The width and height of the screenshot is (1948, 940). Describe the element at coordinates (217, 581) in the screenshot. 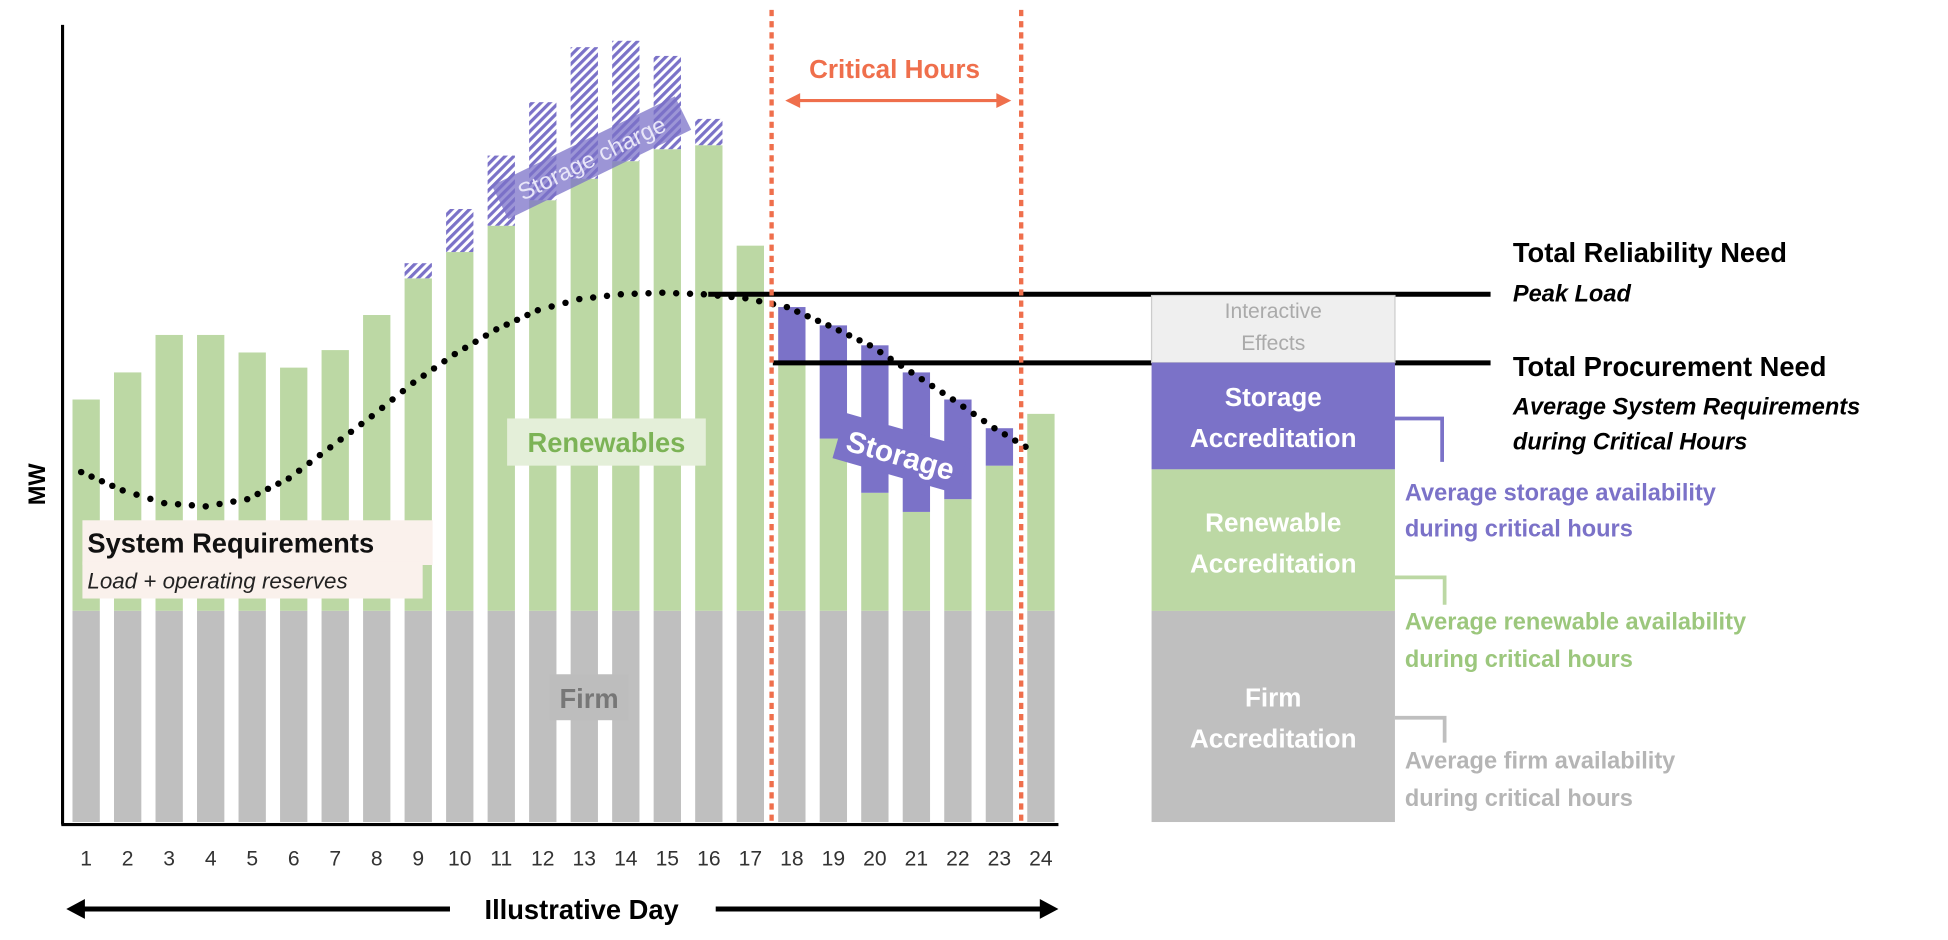

I see `svg-text: Load + operating reserves` at that location.